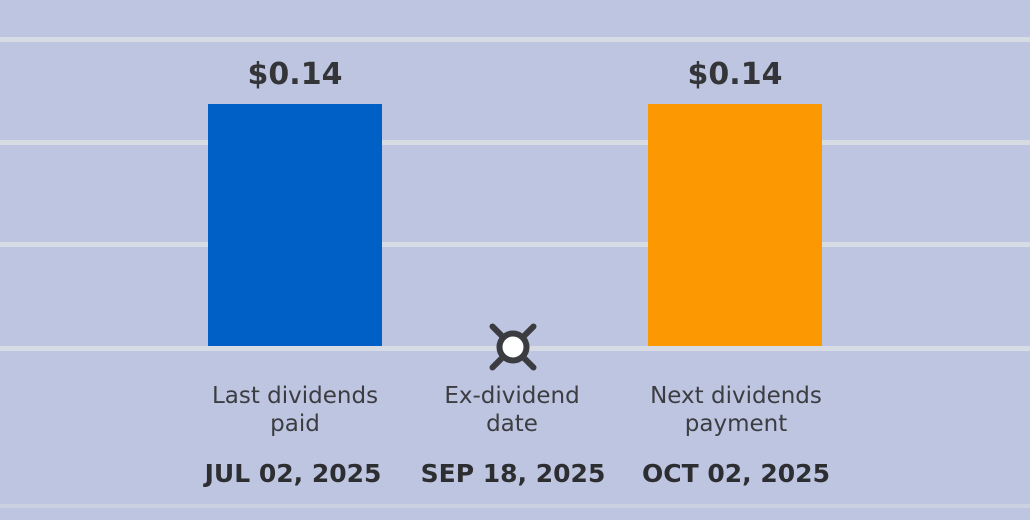 The width and height of the screenshot is (1030, 520). What do you see at coordinates (736, 410) in the screenshot?
I see `category-label-next-dividends: Next dividends payment` at bounding box center [736, 410].